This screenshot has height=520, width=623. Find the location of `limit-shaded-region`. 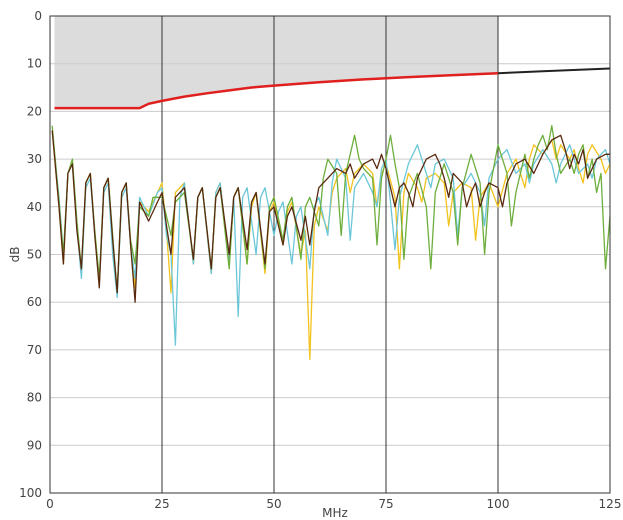

limit-shaded-region is located at coordinates (276, 62).